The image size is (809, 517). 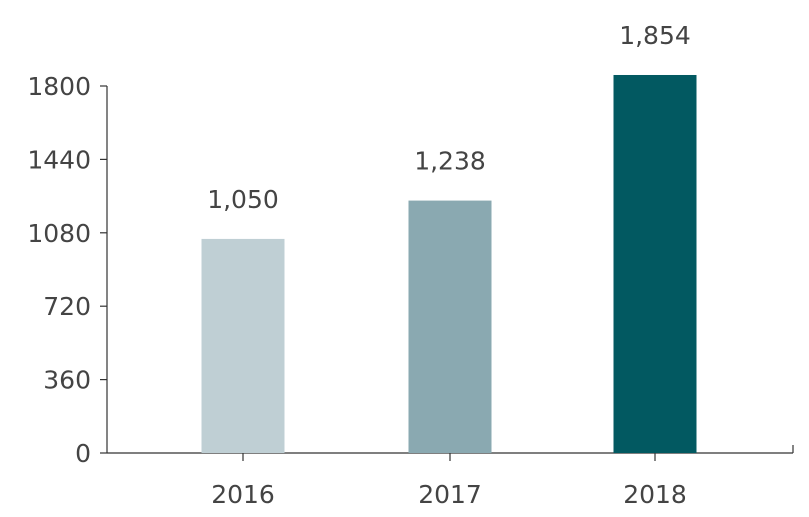 I want to click on y-tick-label: 1080, so click(x=59, y=233).